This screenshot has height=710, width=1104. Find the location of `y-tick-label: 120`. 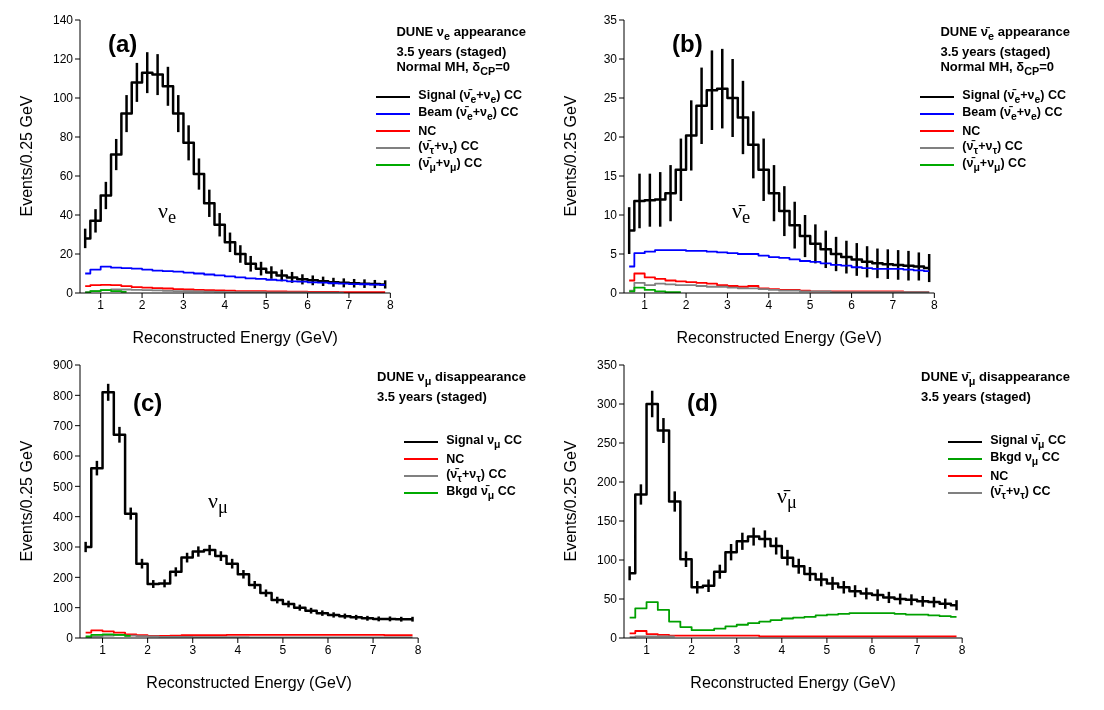

y-tick-label: 120 is located at coordinates (63, 59).